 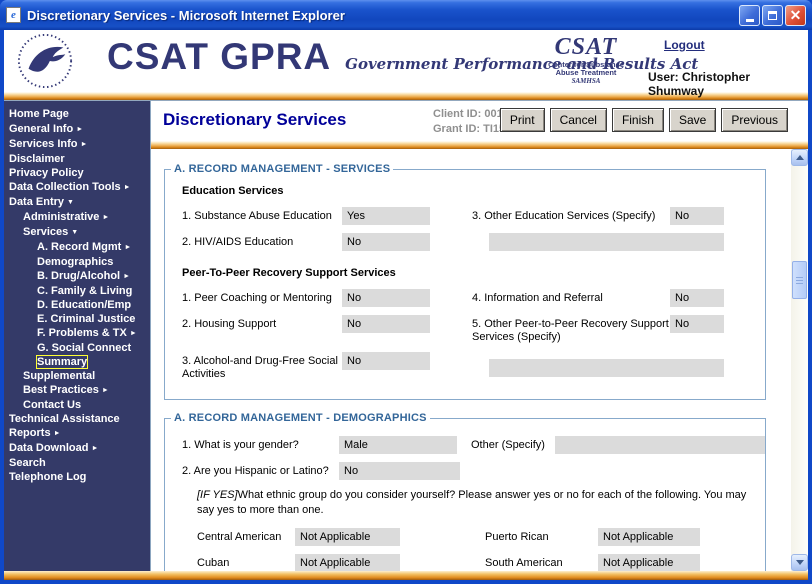 I want to click on finish-button: Finish, so click(x=637, y=120).